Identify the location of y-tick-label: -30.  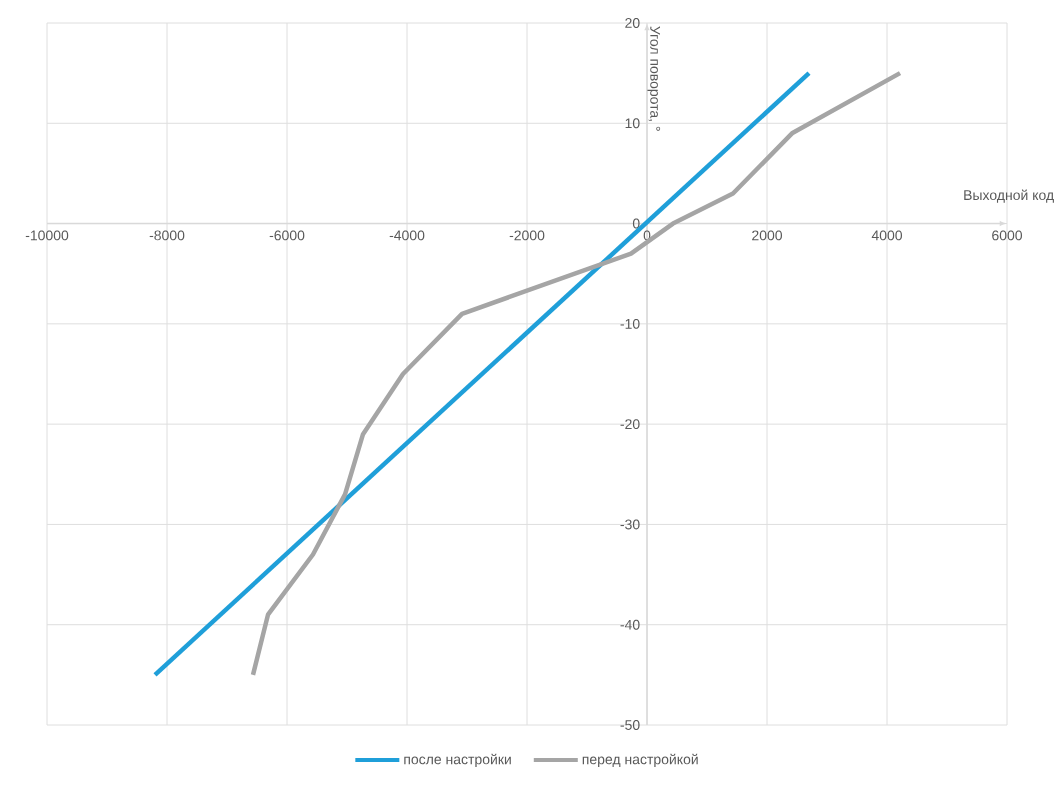
(630, 524).